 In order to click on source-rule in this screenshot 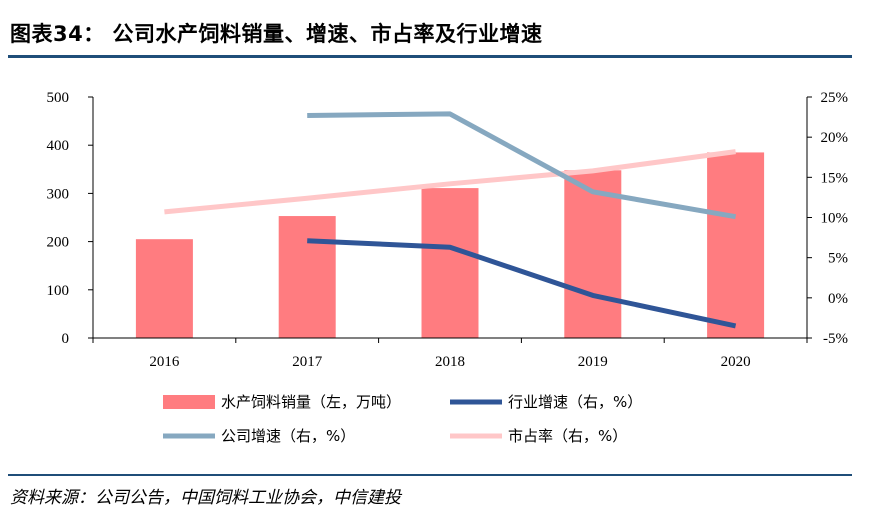, I will do `click(430, 475)`.